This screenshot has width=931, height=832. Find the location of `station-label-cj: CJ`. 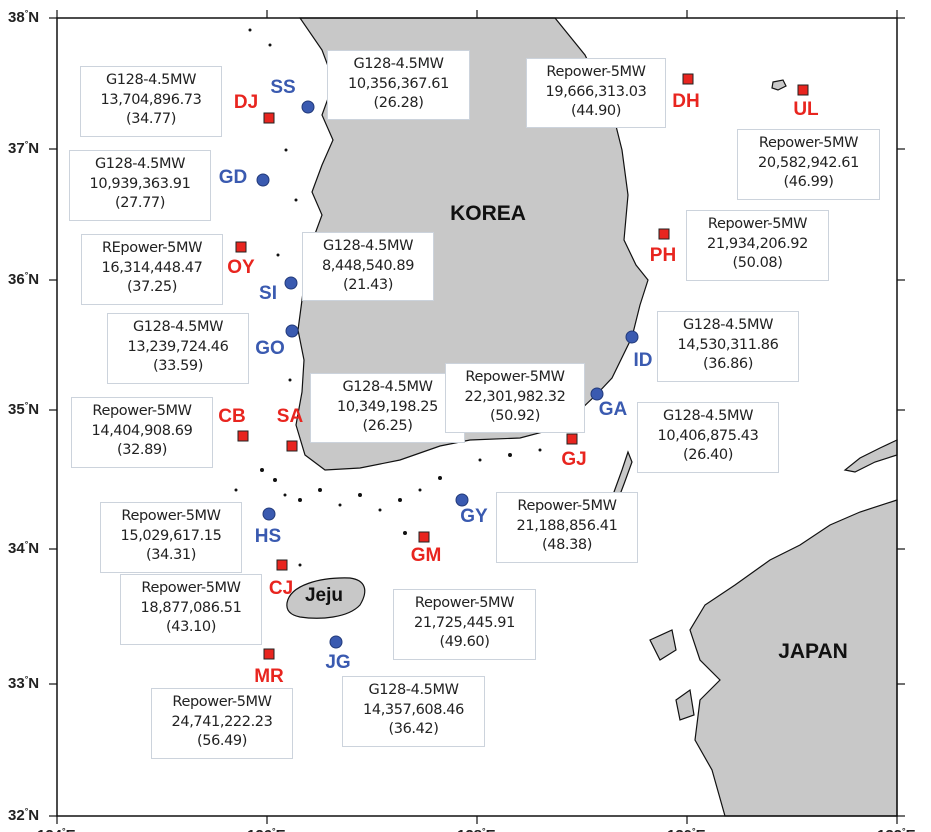

station-label-cj: CJ is located at coordinates (281, 588).